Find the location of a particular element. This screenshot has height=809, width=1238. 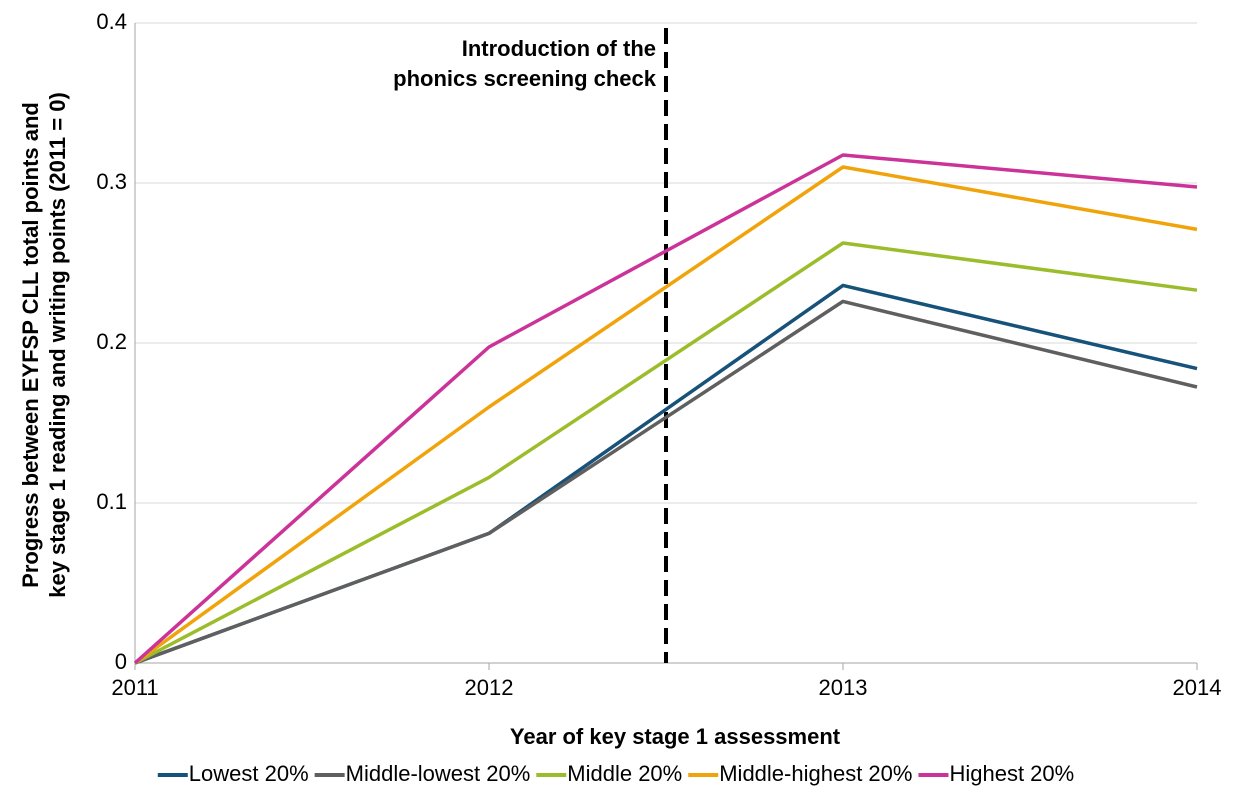

legend-label: Middle-highest 20% is located at coordinates (815, 773).